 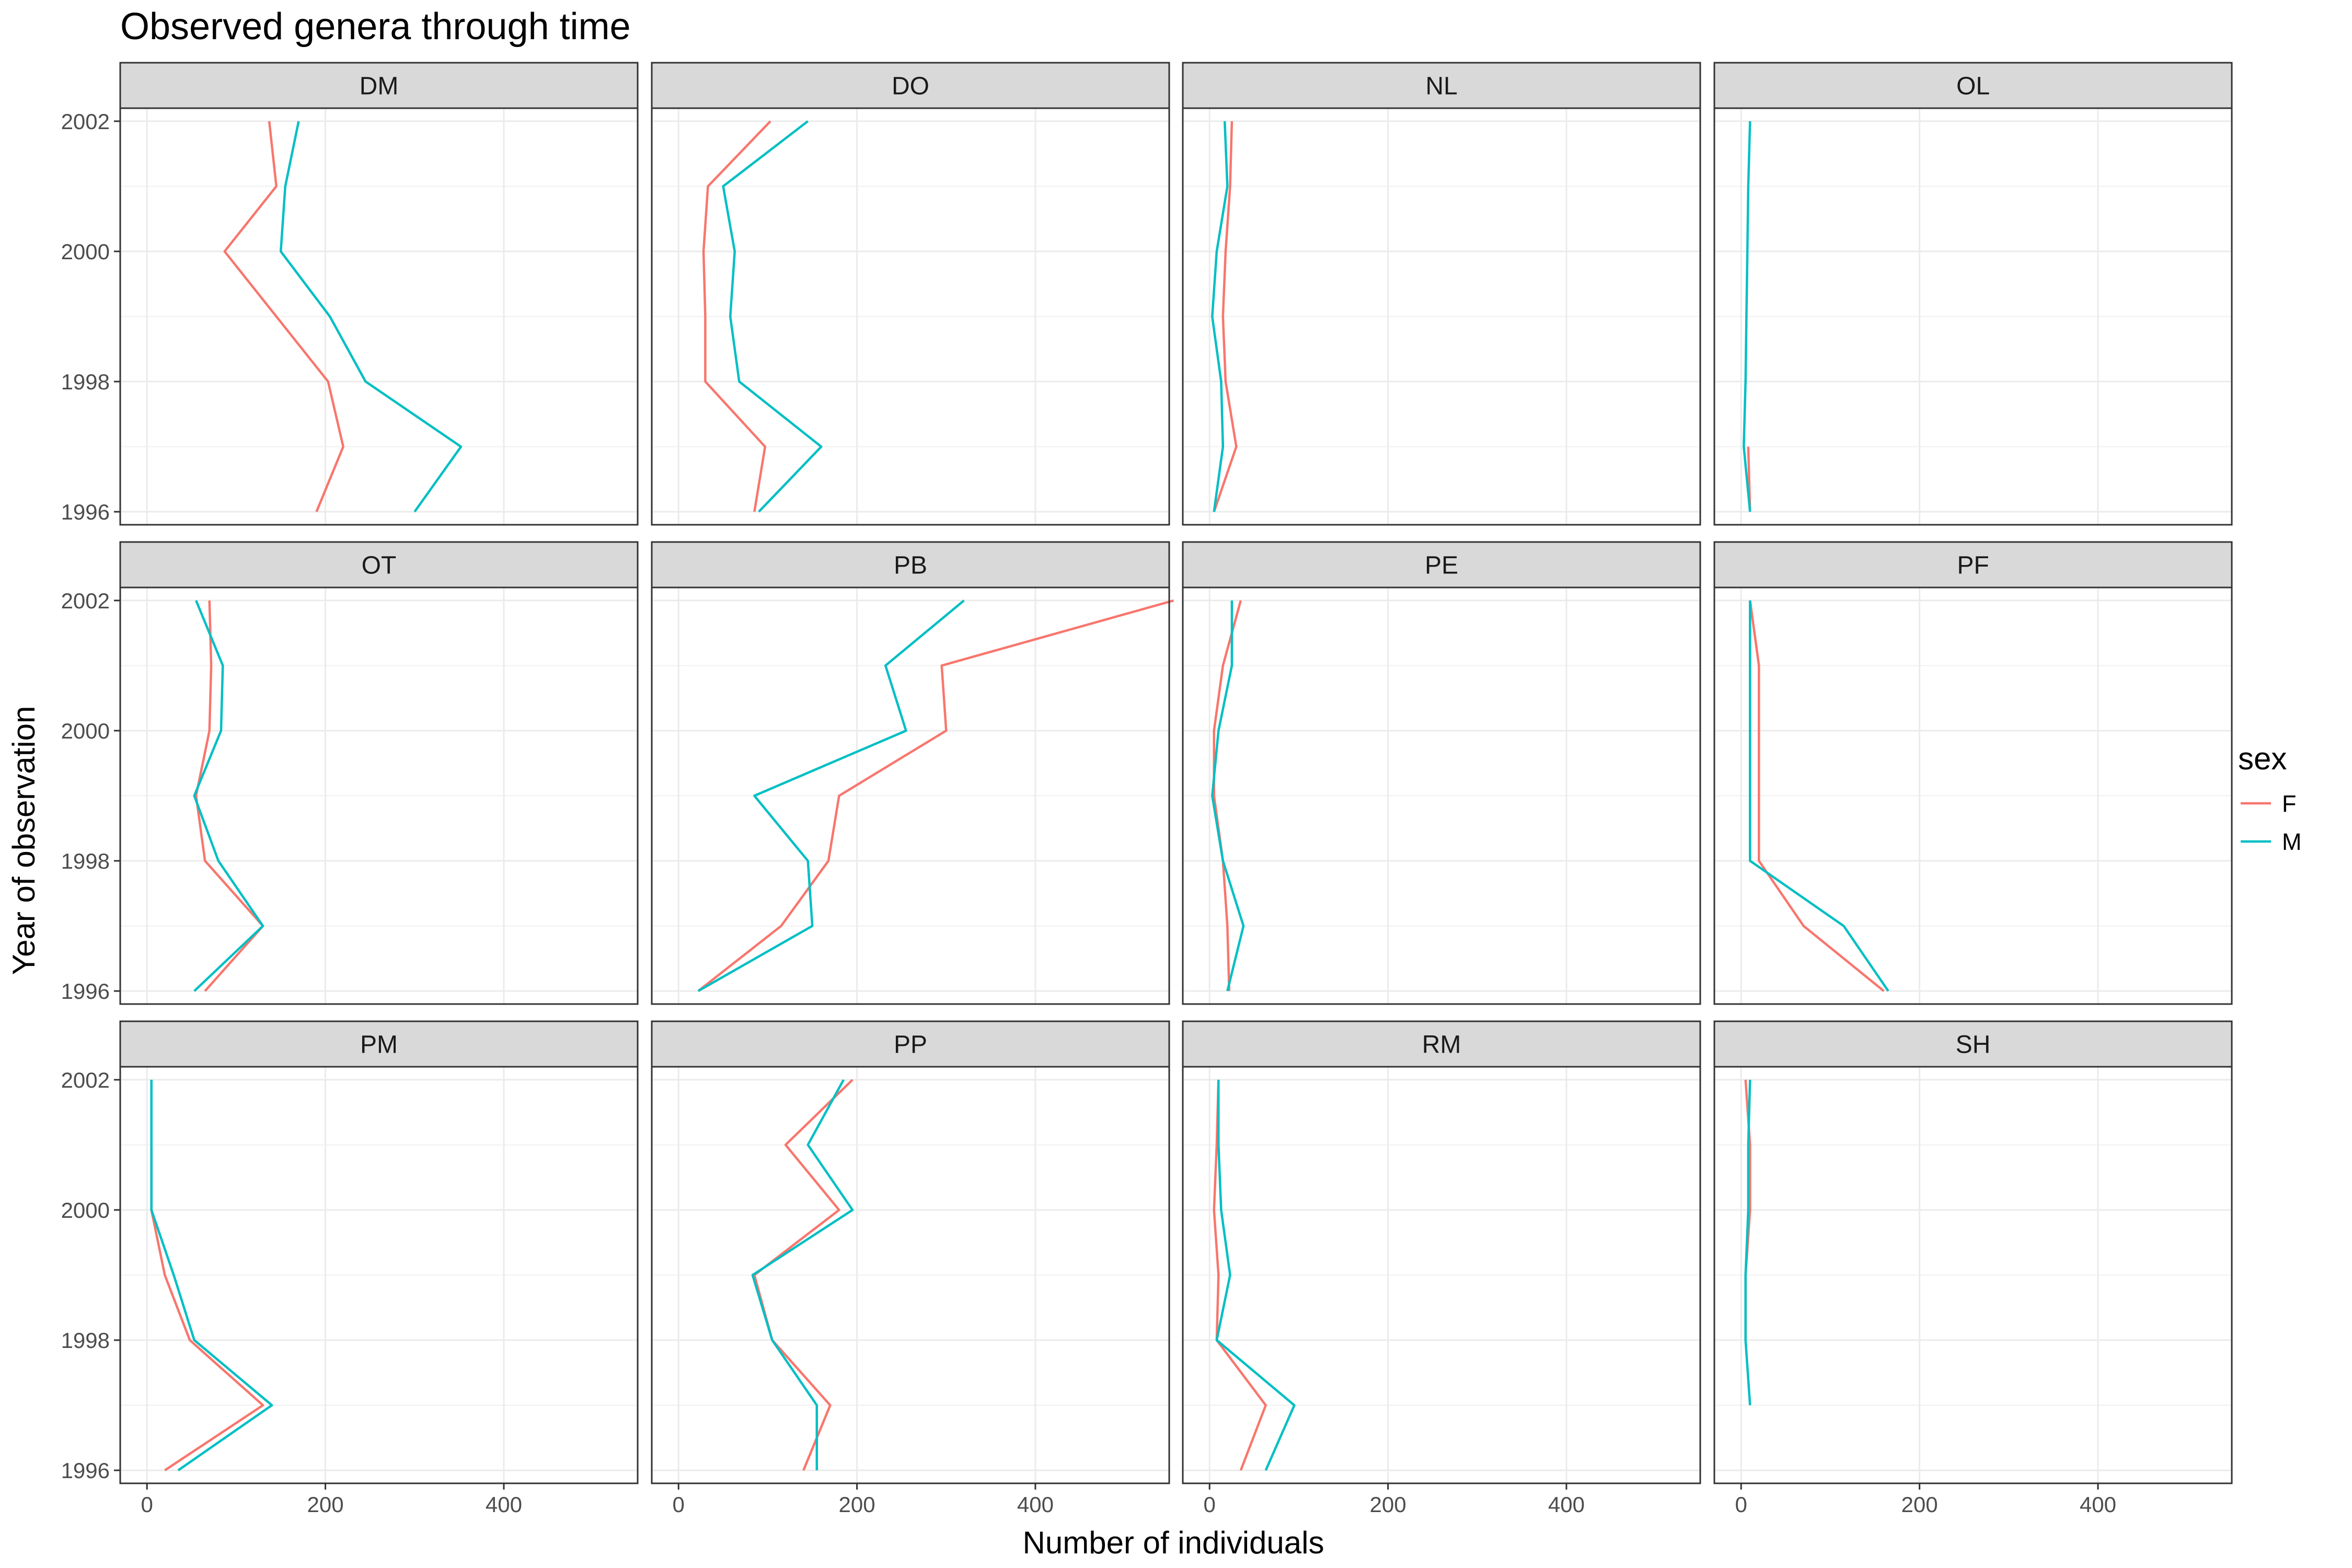 I want to click on facet-label: NL, so click(x=1441, y=86).